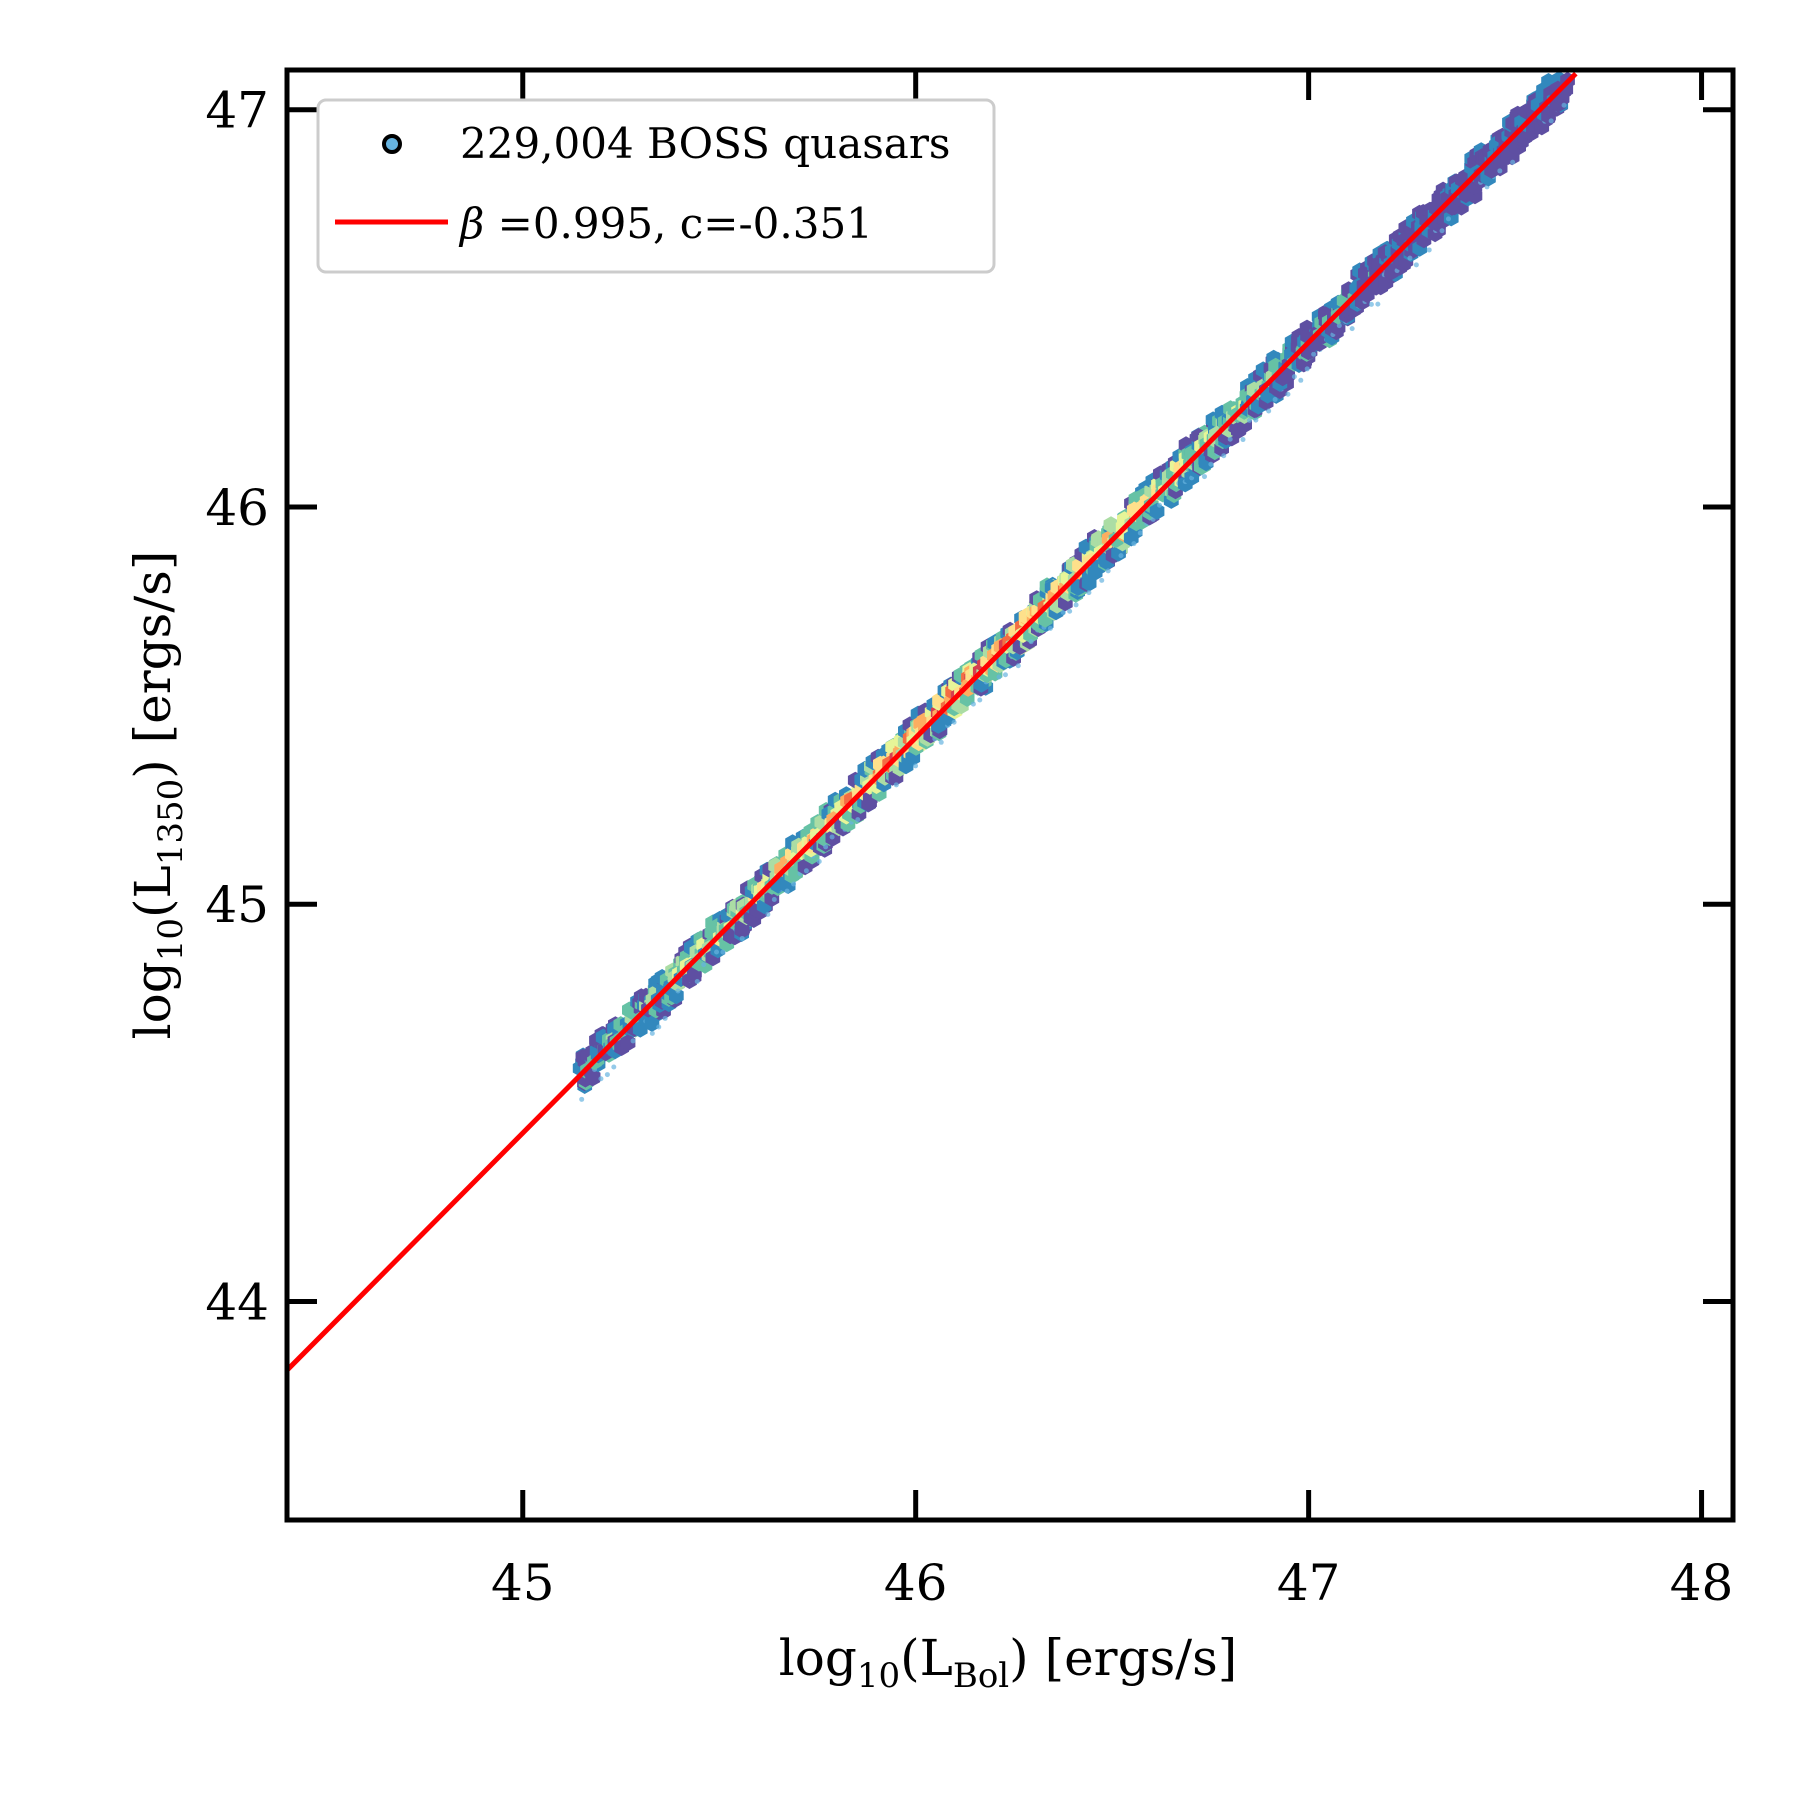 The width and height of the screenshot is (1800, 1805). I want to click on legend-label-fit-rest: =0.995, c=-0.351, so click(678, 223).